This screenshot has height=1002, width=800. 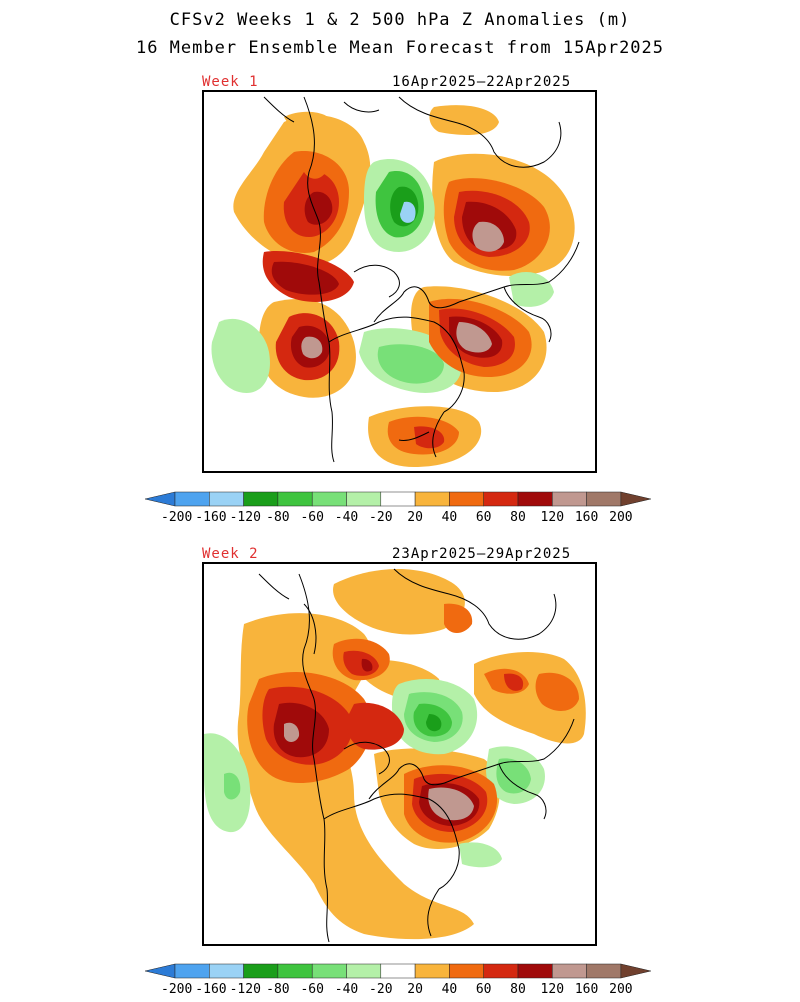 I want to click on week2-coastlines, so click(x=416, y=755).